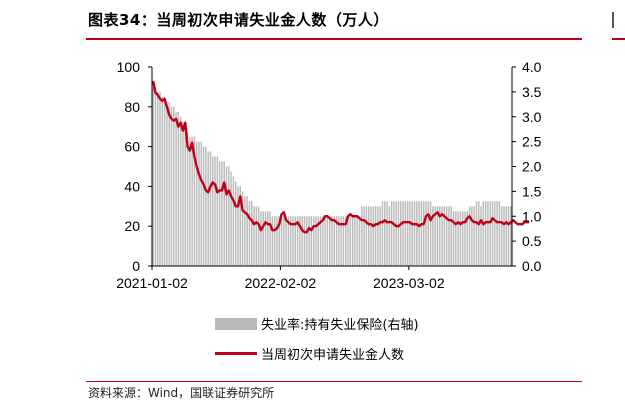  I want to click on x-tick-label: 2023-03-02, so click(409, 283).